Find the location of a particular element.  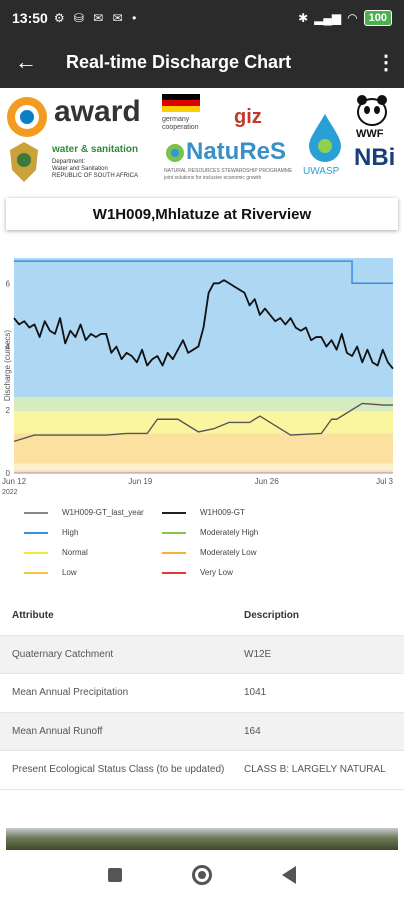

row-value: W12E is located at coordinates (258, 654).